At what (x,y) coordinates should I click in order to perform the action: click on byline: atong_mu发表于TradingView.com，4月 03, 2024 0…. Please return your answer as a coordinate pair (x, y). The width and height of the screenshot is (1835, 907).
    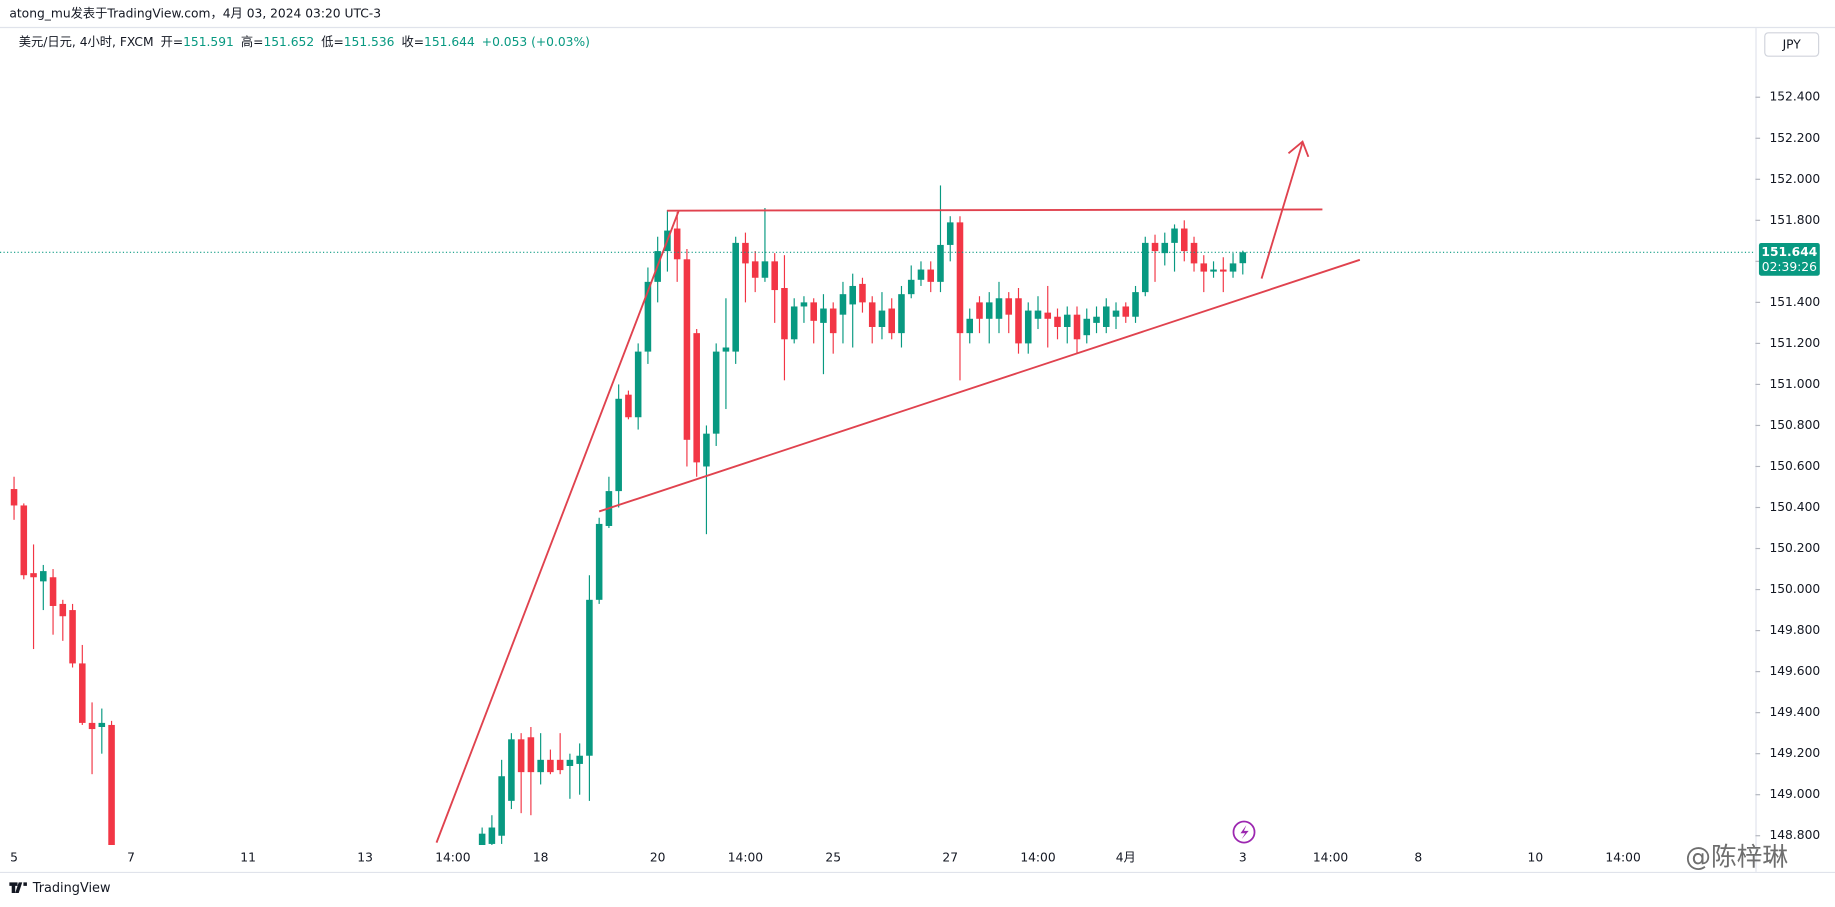
    Looking at the image, I should click on (195, 13).